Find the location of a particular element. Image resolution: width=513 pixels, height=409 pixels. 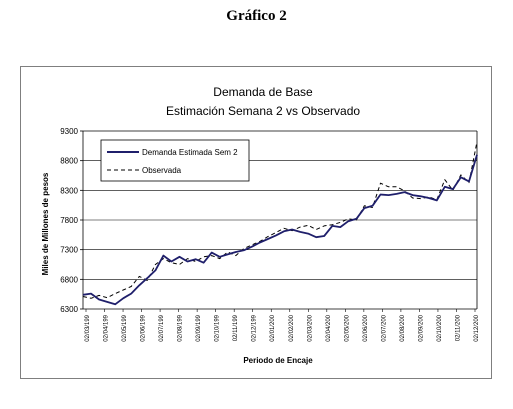

x-tick-label: 02/12/200 is located at coordinates (477, 327).